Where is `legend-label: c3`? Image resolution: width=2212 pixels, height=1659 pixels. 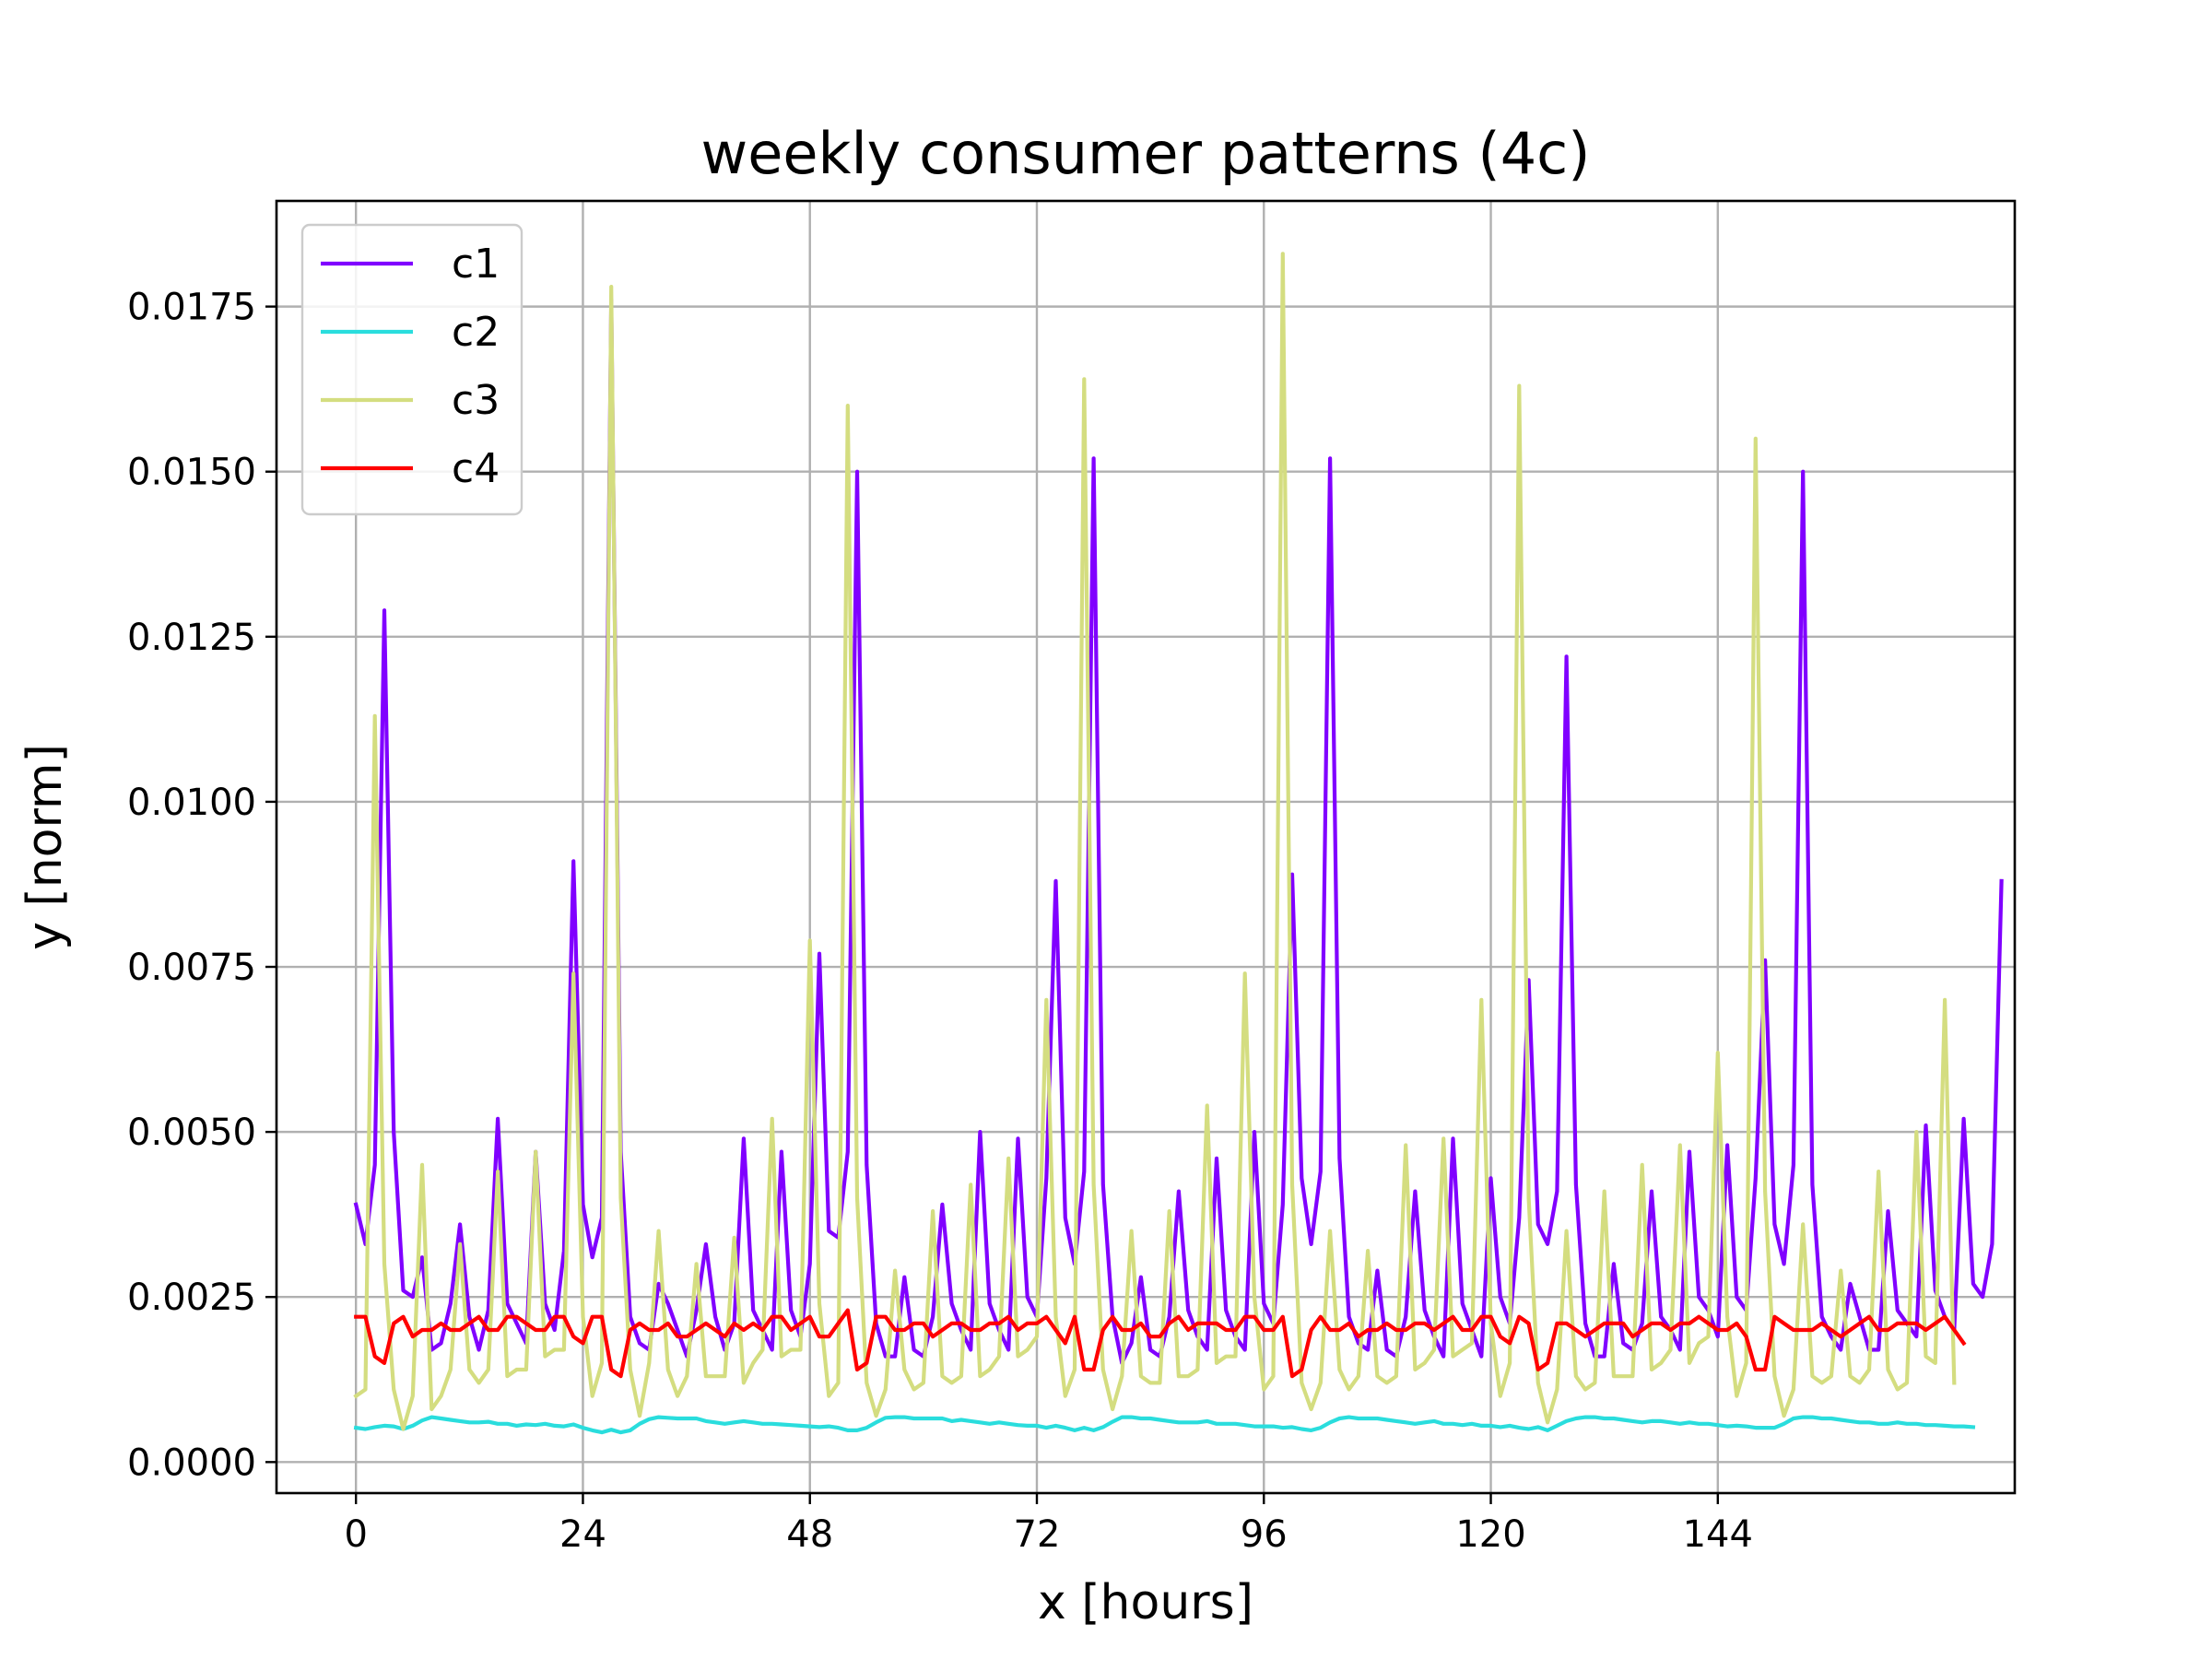
legend-label: c3 is located at coordinates (476, 400).